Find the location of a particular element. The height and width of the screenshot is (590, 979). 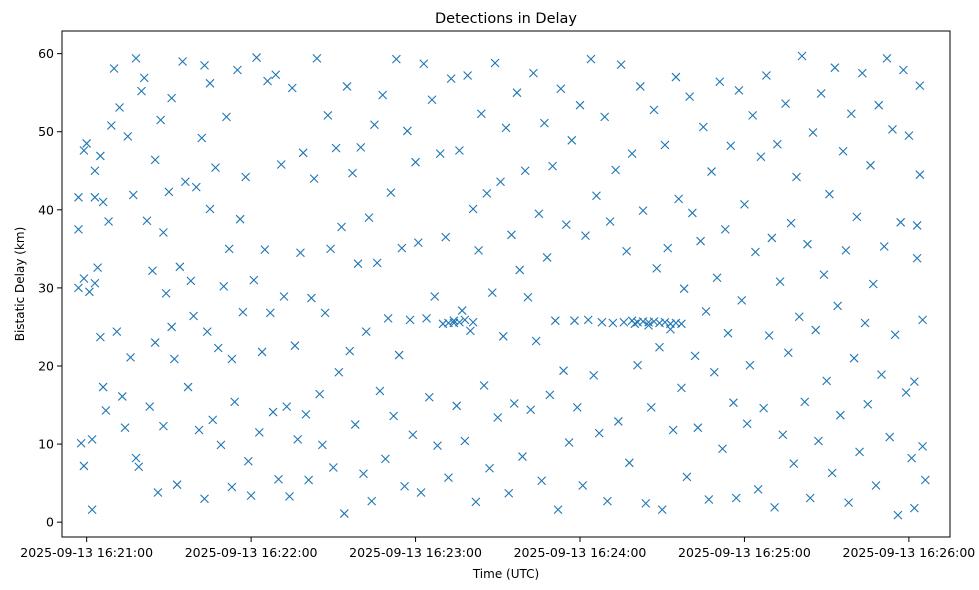

y-tick-label: 10 is located at coordinates (46, 444).